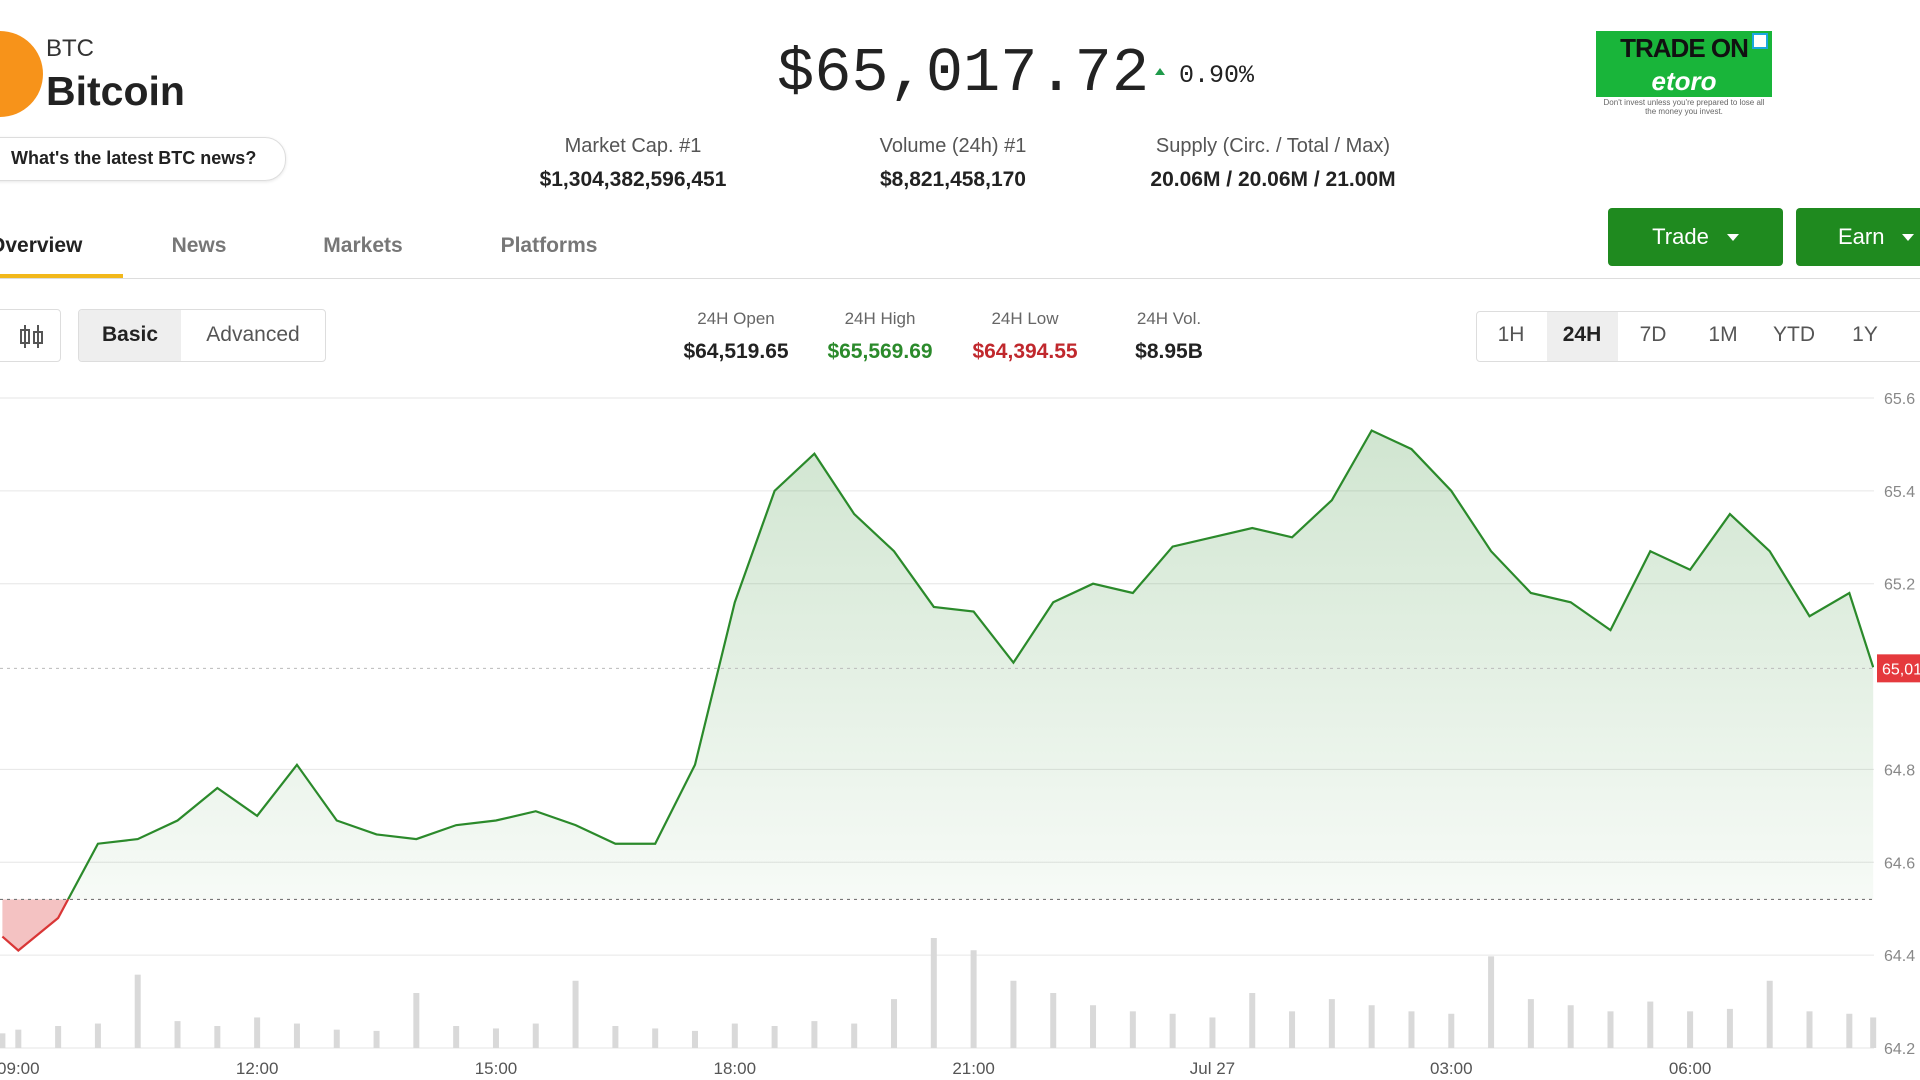 This screenshot has width=1920, height=1080. Describe the element at coordinates (1684, 48) in the screenshot. I see `ad-title: TRADE ON` at that location.